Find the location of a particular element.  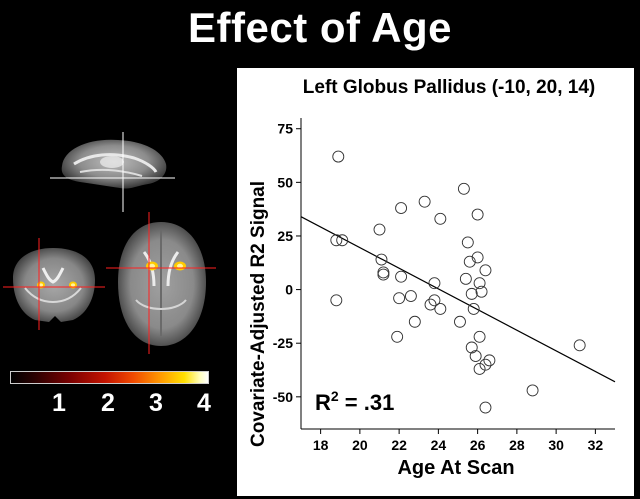

axial-brain-slice is located at coordinates (161, 283).